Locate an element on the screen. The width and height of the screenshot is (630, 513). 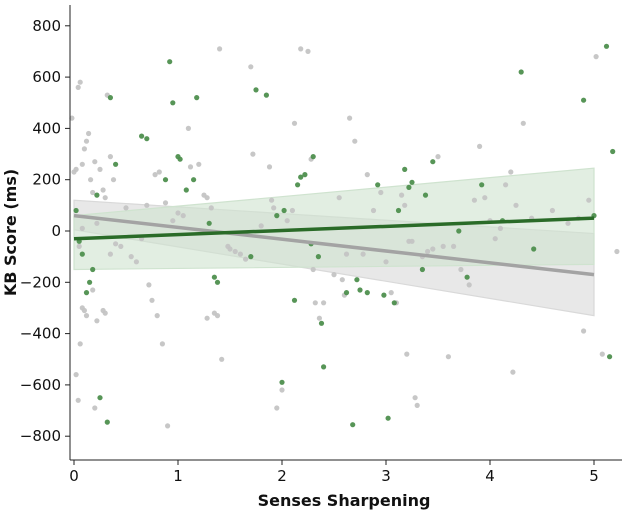
x-tick-label: 1 is located at coordinates (178, 476).